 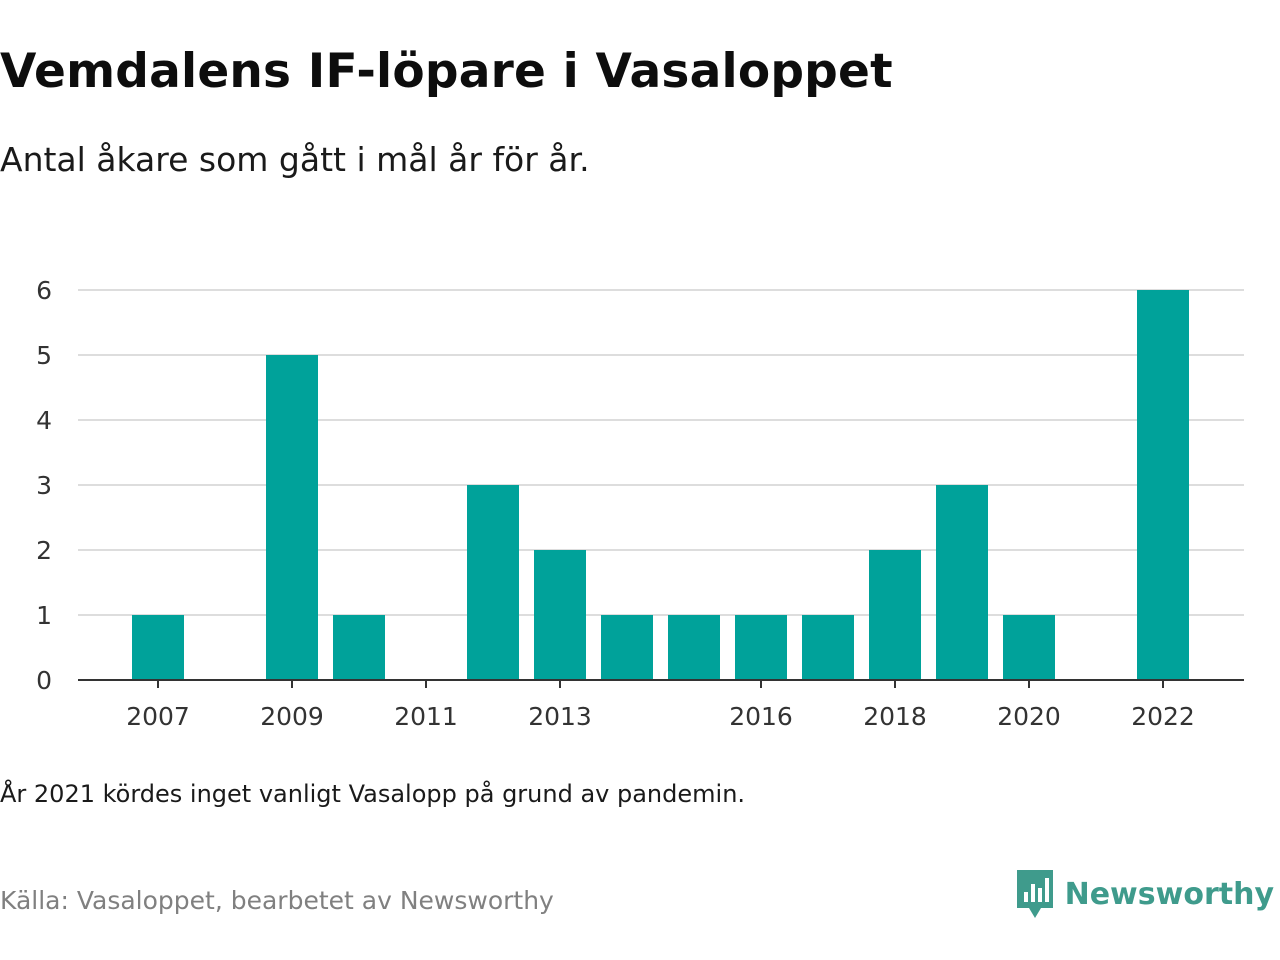 What do you see at coordinates (560, 615) in the screenshot?
I see `bar-2013` at bounding box center [560, 615].